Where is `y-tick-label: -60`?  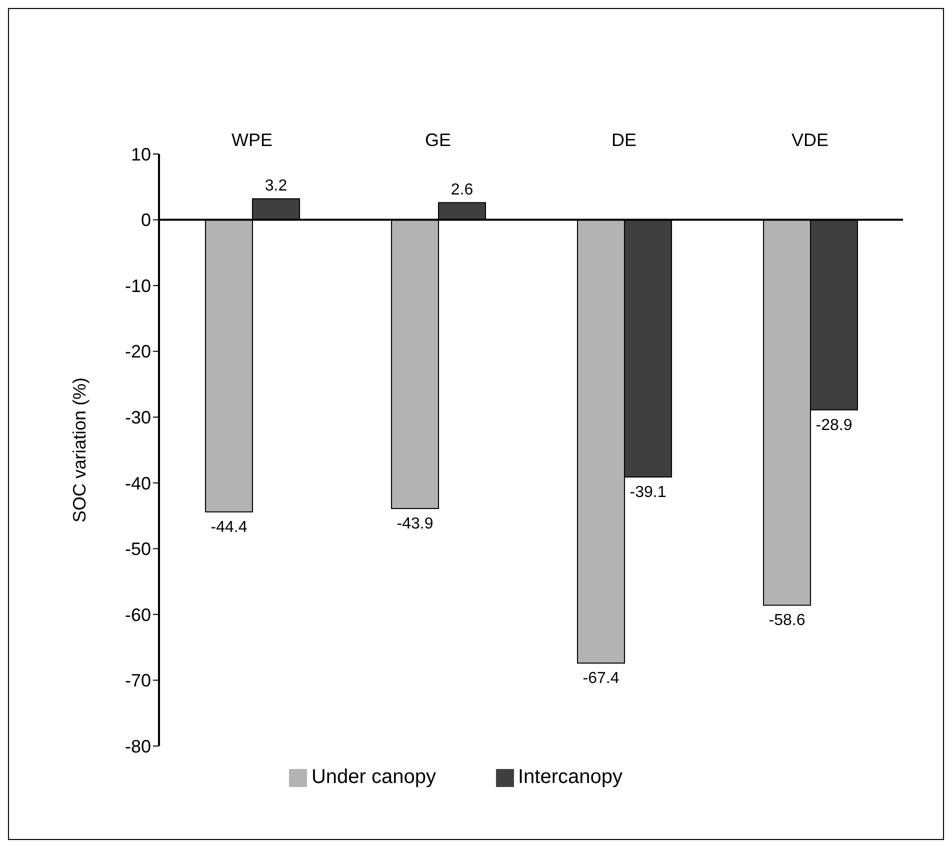 y-tick-label: -60 is located at coordinates (137, 614).